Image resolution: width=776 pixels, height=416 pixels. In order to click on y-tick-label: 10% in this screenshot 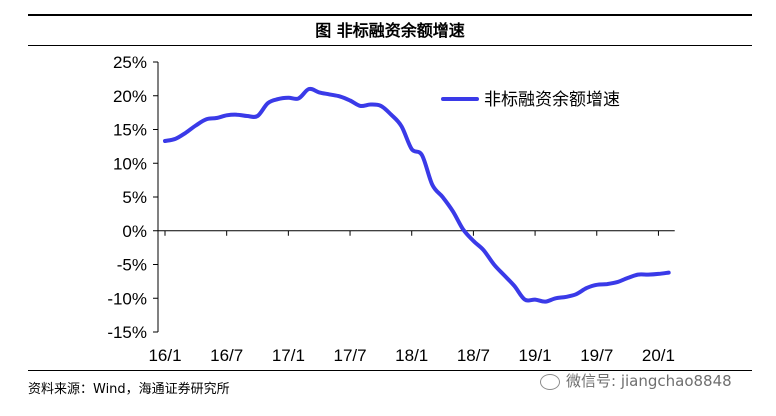, I will do `click(130, 163)`.